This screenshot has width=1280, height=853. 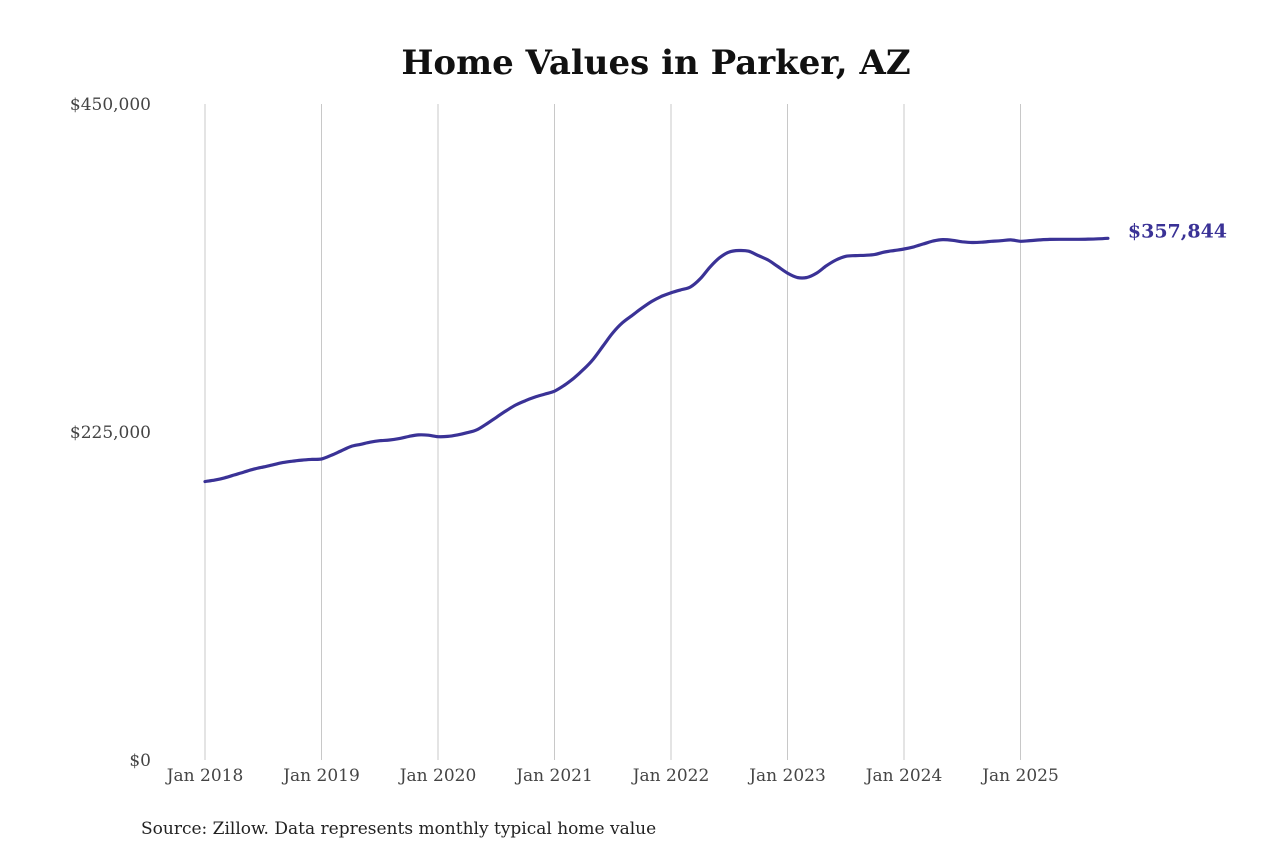 What do you see at coordinates (110, 105) in the screenshot?
I see `y-tick-label: $450,000` at bounding box center [110, 105].